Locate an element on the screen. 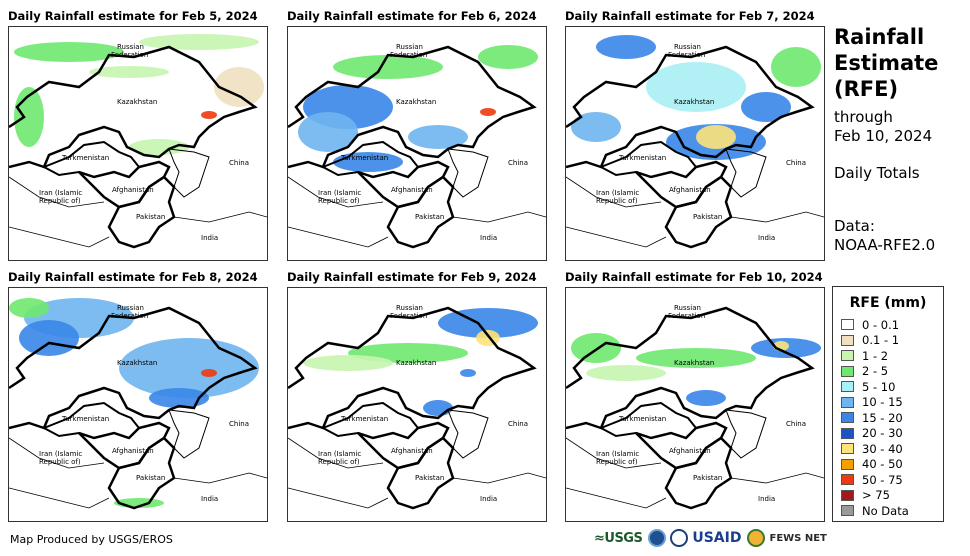 This screenshot has height=556, width=970. legend-label: 10 - 15 is located at coordinates (882, 402).